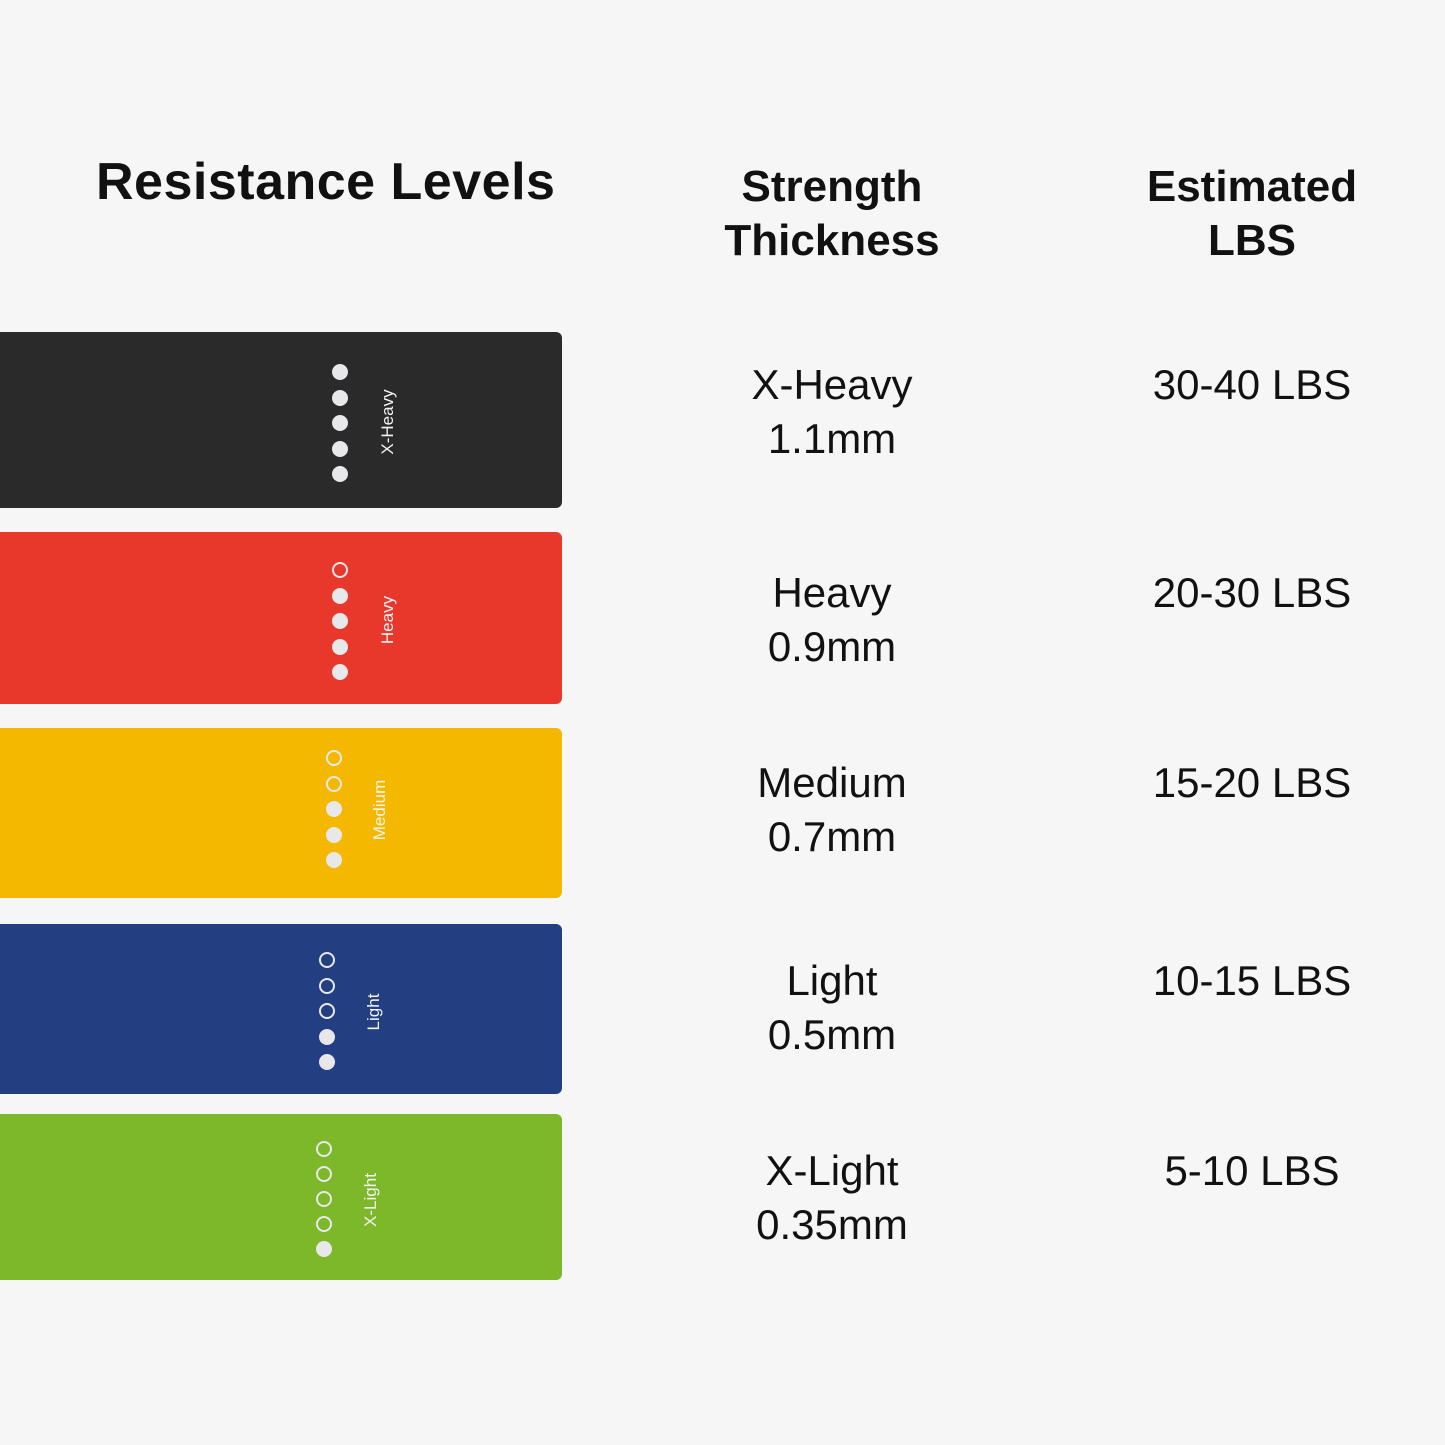  I want to click on thickness-value: 0.7mm, so click(832, 836).